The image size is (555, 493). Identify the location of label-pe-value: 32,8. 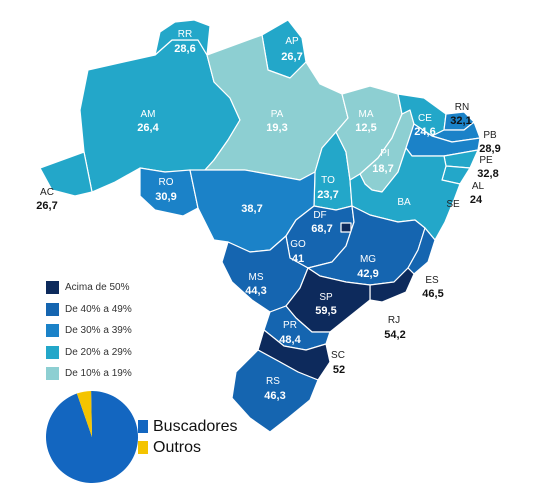
(487, 174).